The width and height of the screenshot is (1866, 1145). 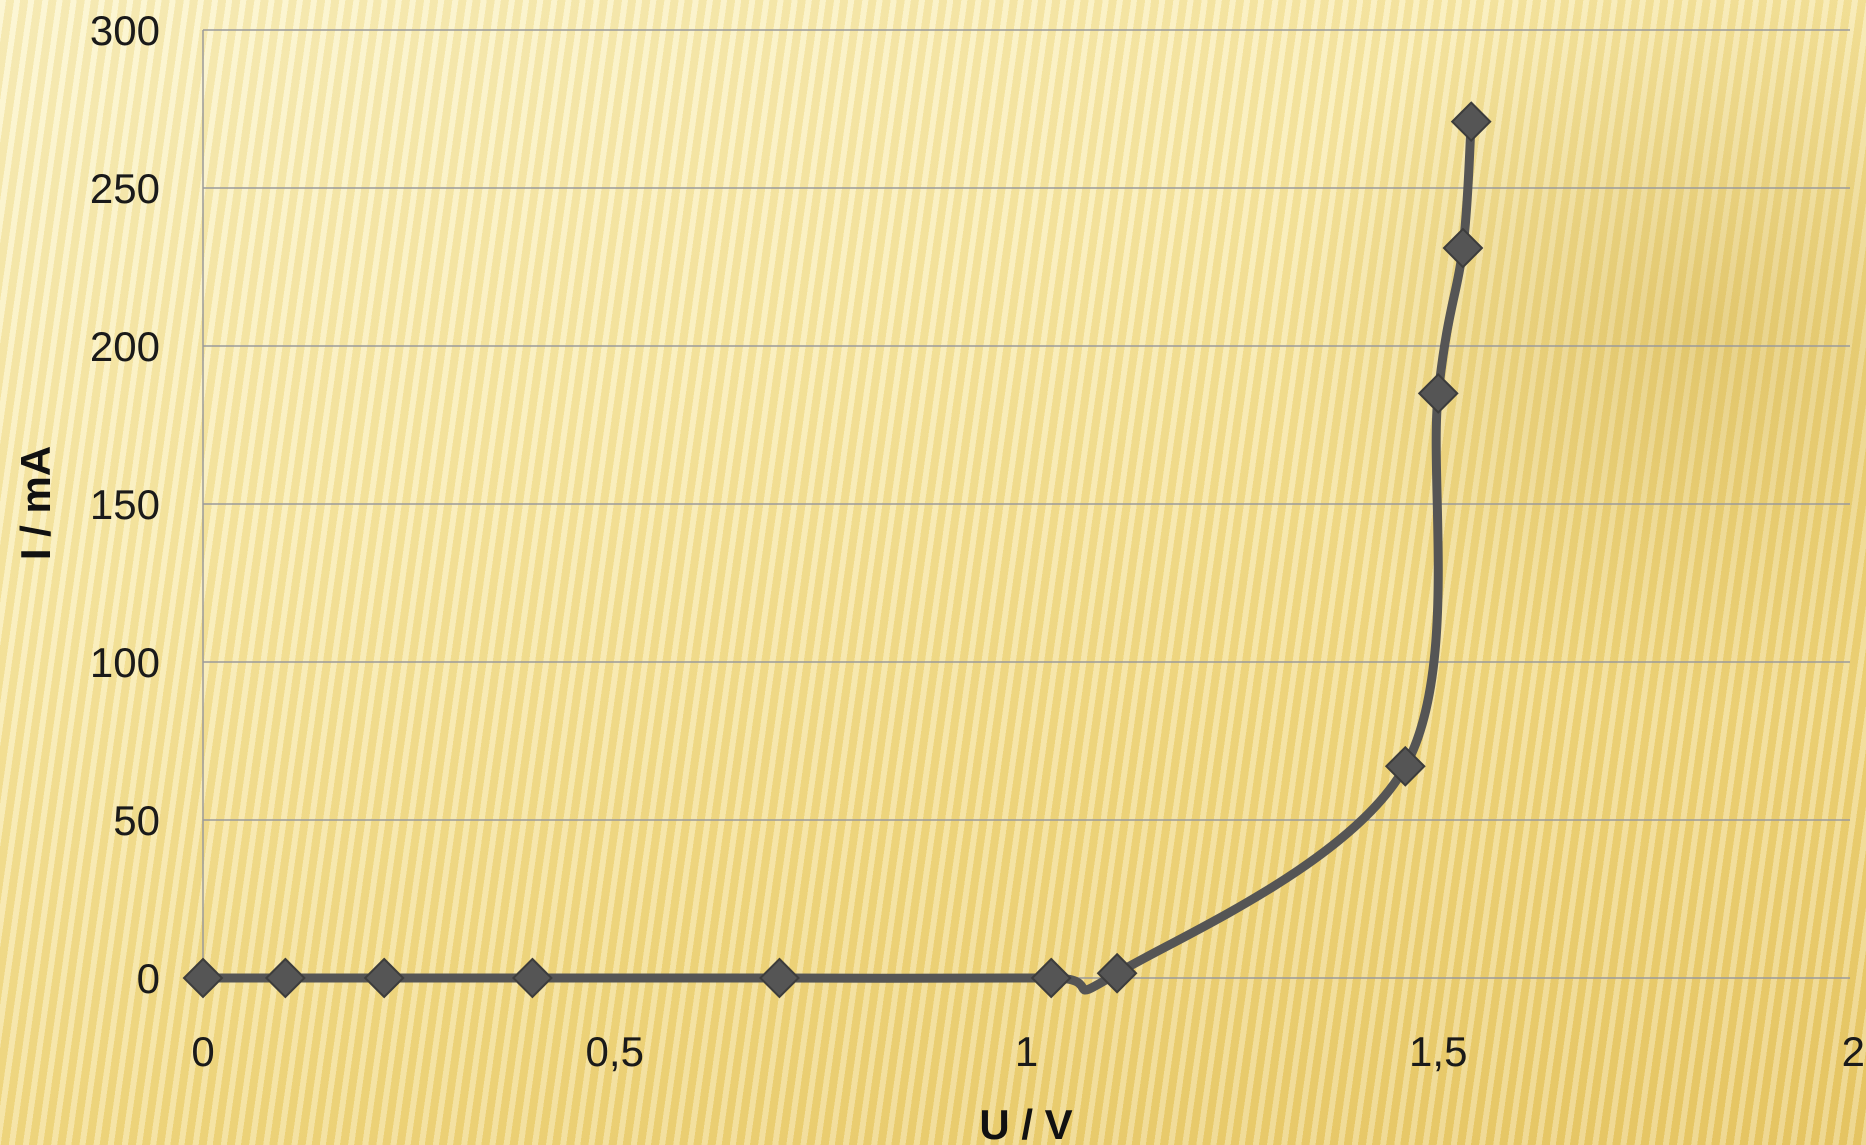 I want to click on x-tick-label: 1,5, so click(x=1438, y=1051).